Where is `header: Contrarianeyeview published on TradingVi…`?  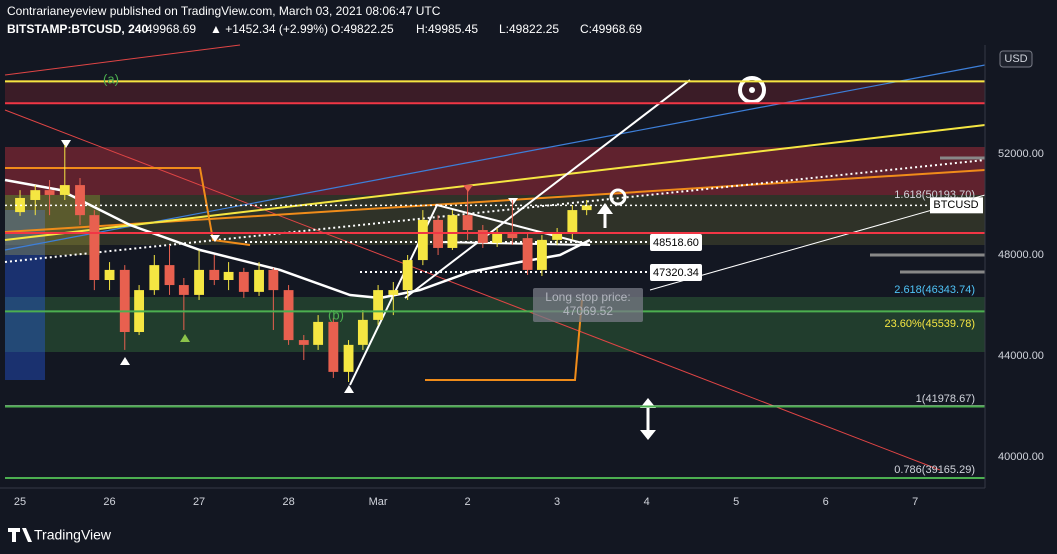 header: Contrarianeyeview published on TradingVi… is located at coordinates (324, 20).